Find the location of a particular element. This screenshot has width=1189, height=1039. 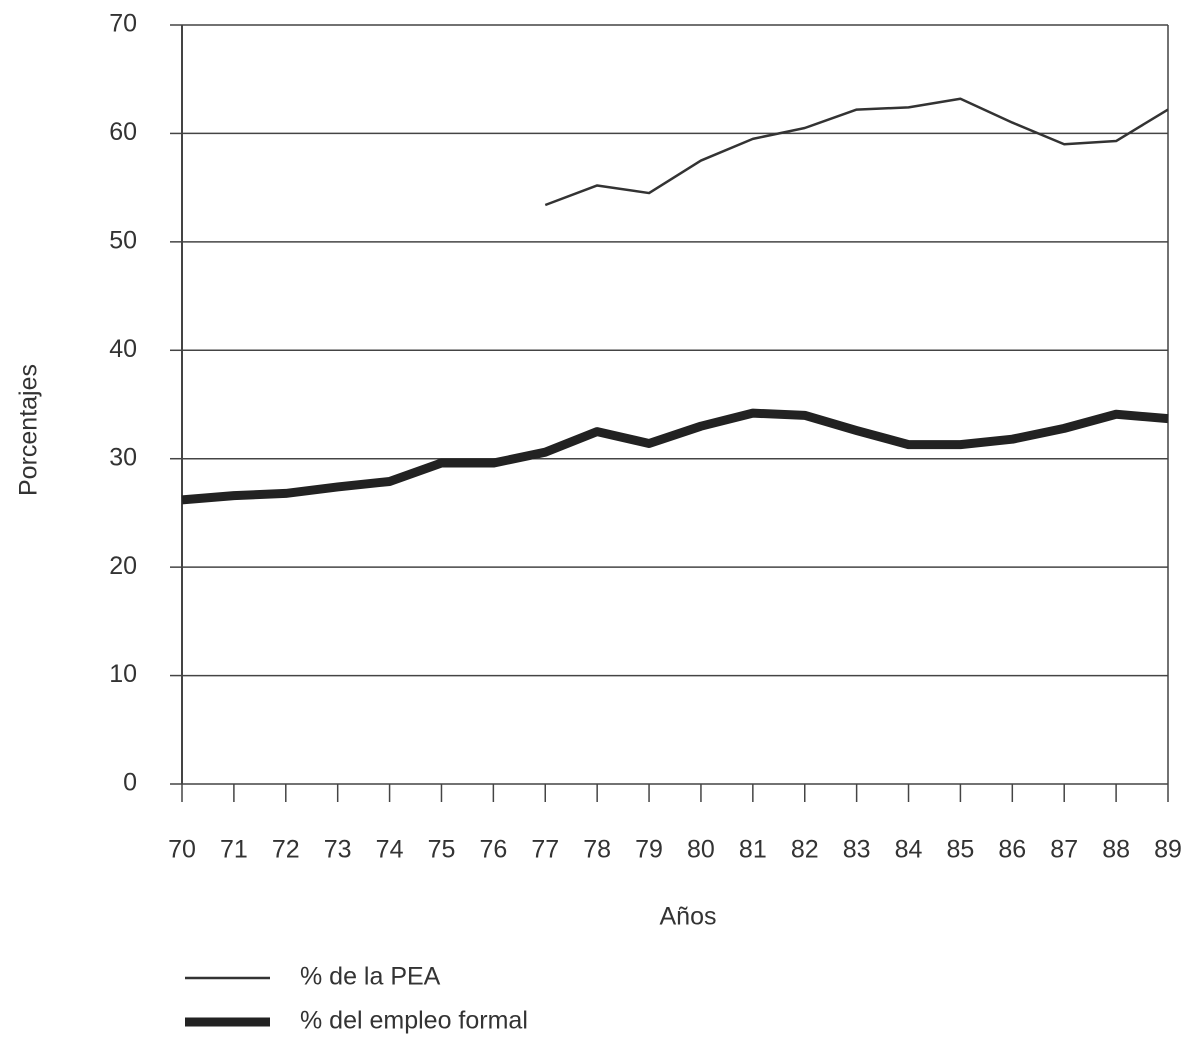

y-tick-label: 60 is located at coordinates (123, 132).